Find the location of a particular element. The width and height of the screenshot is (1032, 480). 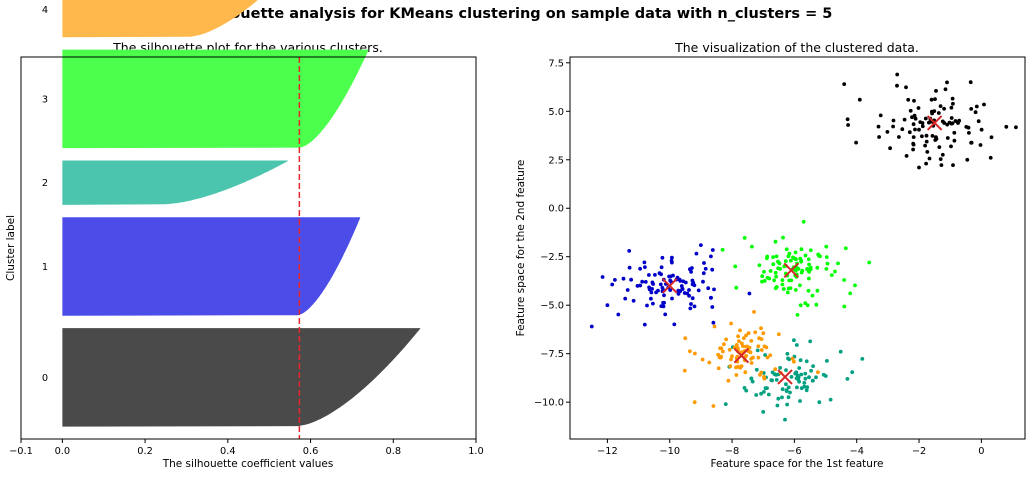

scatter-x-tick-label: 0 is located at coordinates (981, 451).